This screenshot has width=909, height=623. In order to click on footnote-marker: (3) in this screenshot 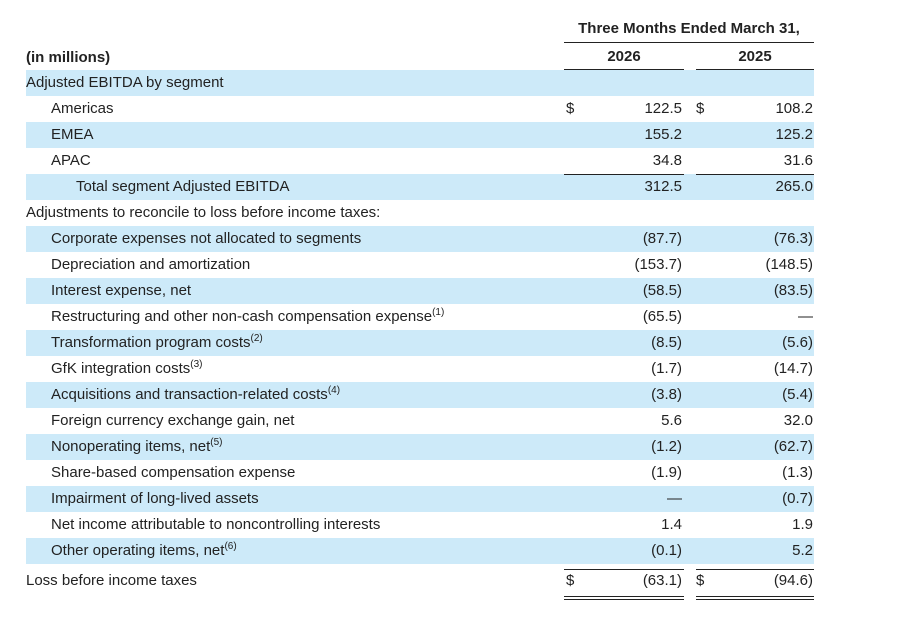, I will do `click(196, 364)`.